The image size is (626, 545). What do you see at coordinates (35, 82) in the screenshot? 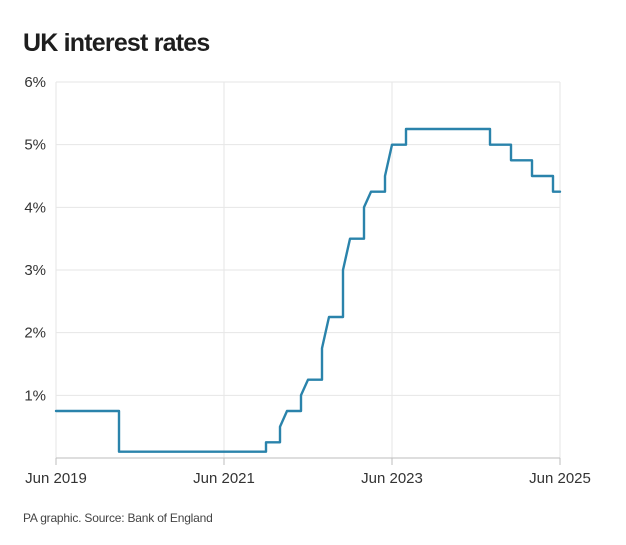
I see `y-tick-label: 6%` at bounding box center [35, 82].